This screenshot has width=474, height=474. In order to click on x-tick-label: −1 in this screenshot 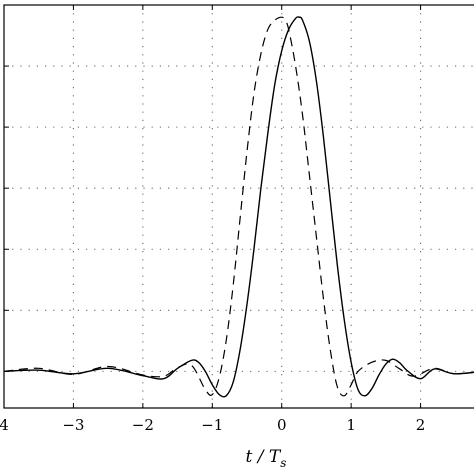, I will do `click(212, 425)`.